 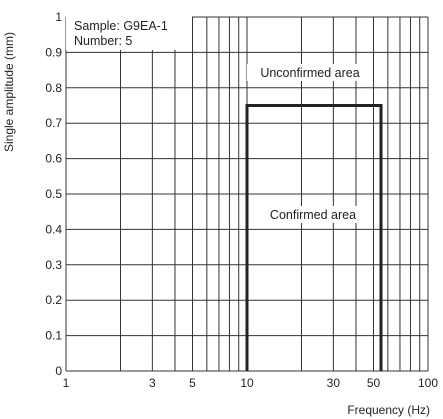 What do you see at coordinates (388, 410) in the screenshot?
I see `x-axis-label: Frequency (Hz)` at bounding box center [388, 410].